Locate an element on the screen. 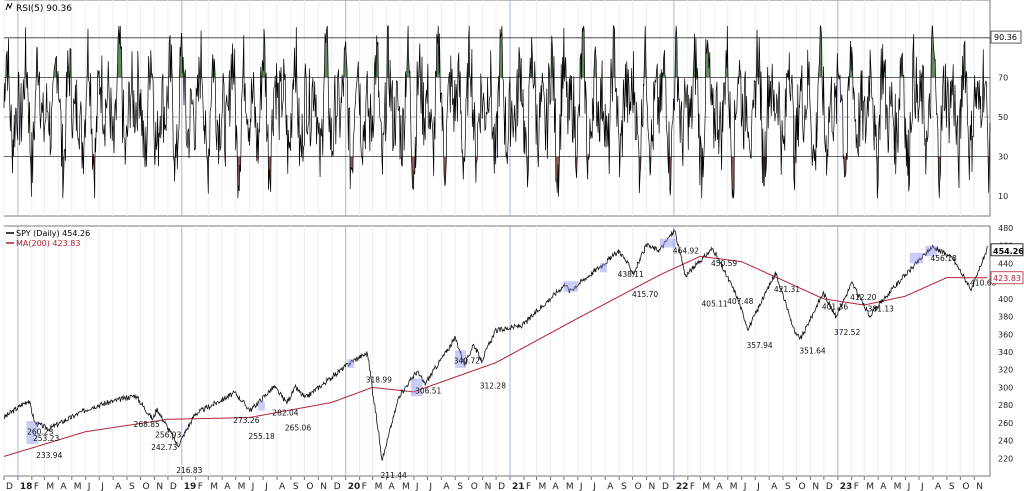 The width and height of the screenshot is (1024, 491). rsi-value-box is located at coordinates (1006, 37).